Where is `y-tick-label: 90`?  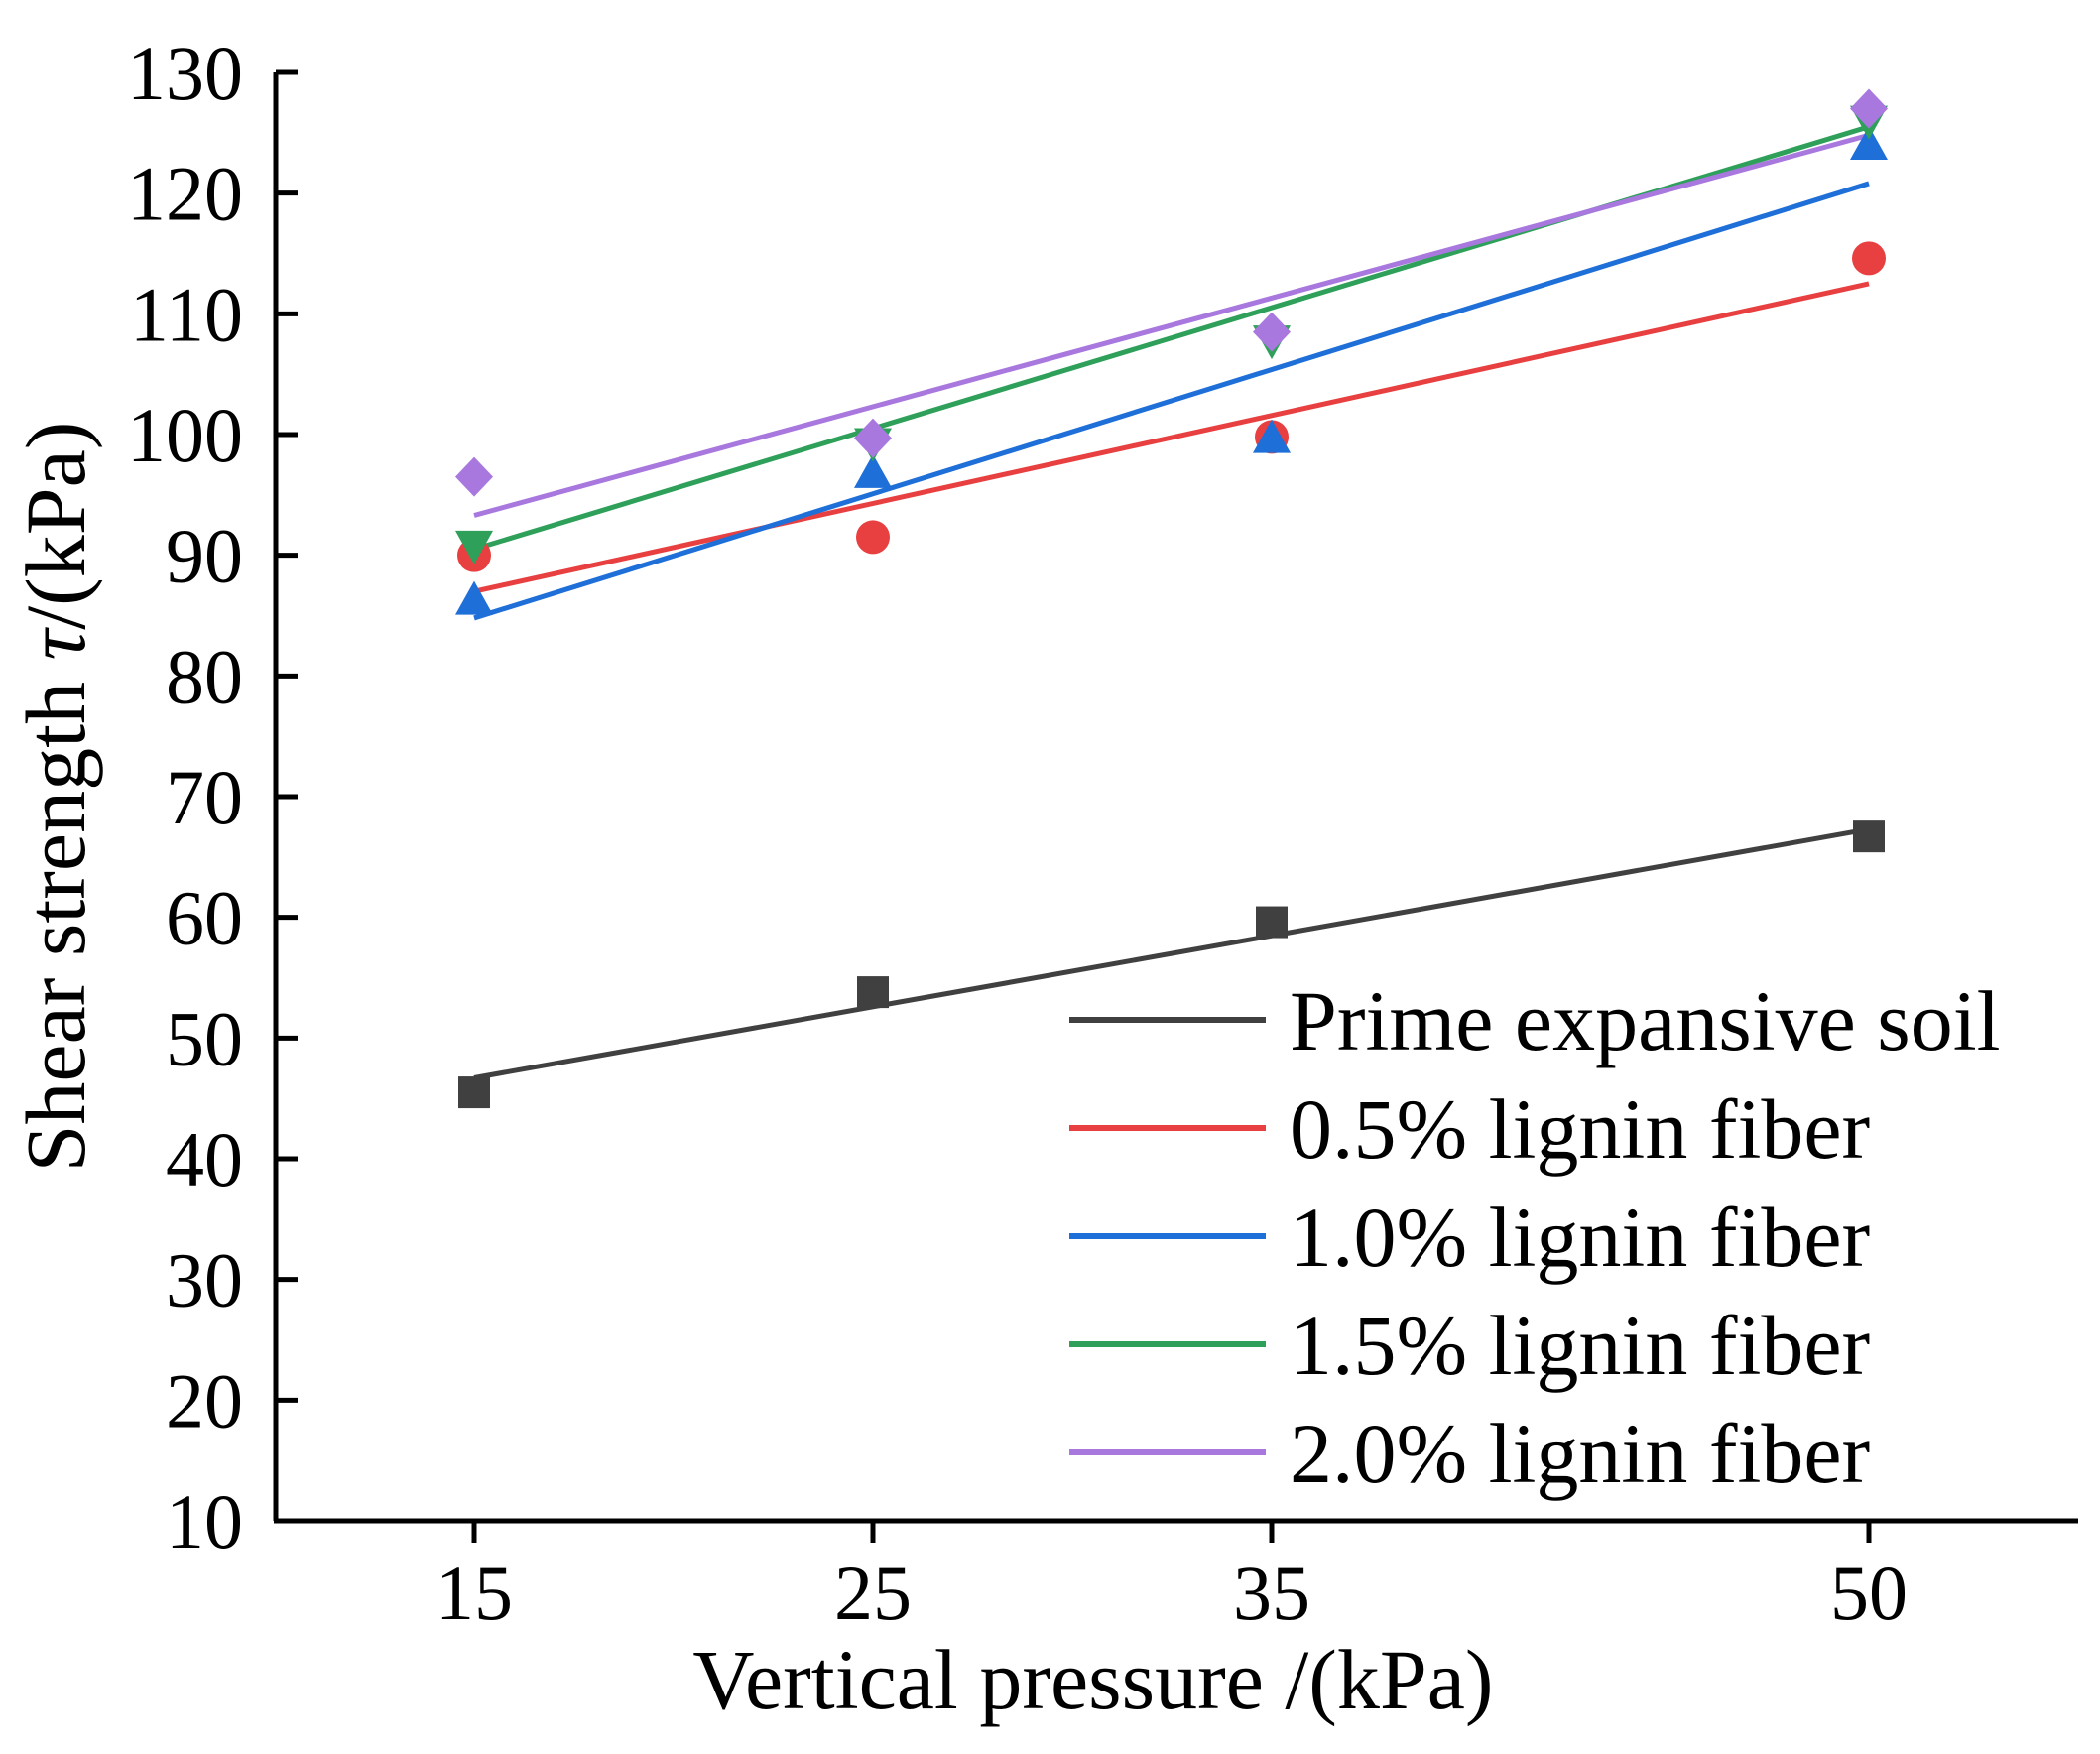 y-tick-label: 90 is located at coordinates (204, 556).